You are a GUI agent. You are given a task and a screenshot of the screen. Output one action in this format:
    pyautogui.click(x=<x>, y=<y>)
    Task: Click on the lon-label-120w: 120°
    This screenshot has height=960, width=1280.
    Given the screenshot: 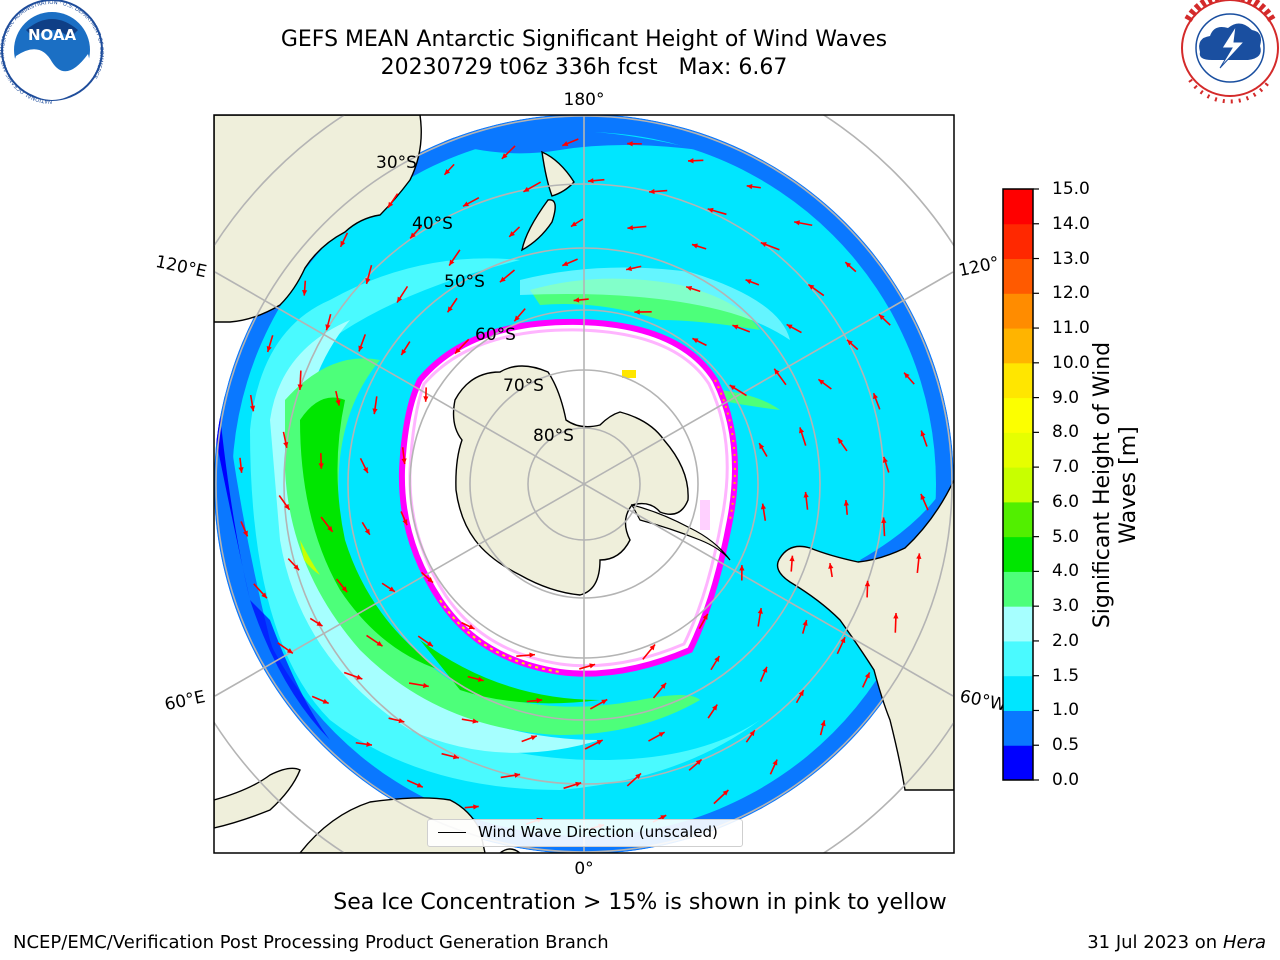 What is the action you would take?
    pyautogui.click(x=979, y=267)
    